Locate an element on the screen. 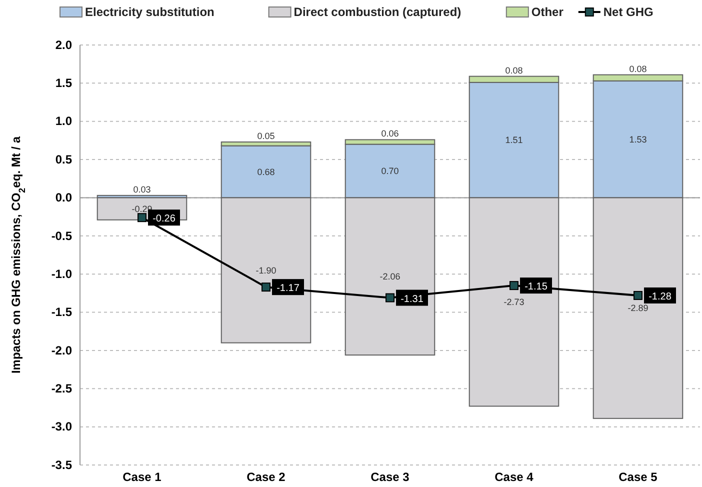  data-label: 1.51 is located at coordinates (514, 140).